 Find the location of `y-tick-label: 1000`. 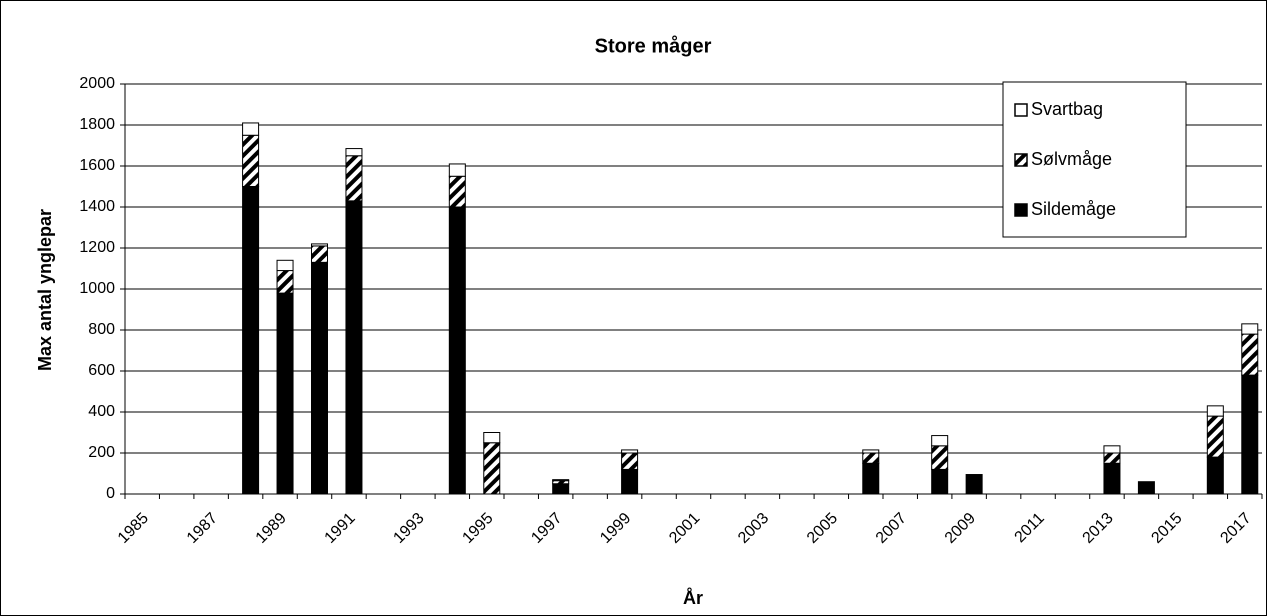

y-tick-label: 1000 is located at coordinates (97, 288).